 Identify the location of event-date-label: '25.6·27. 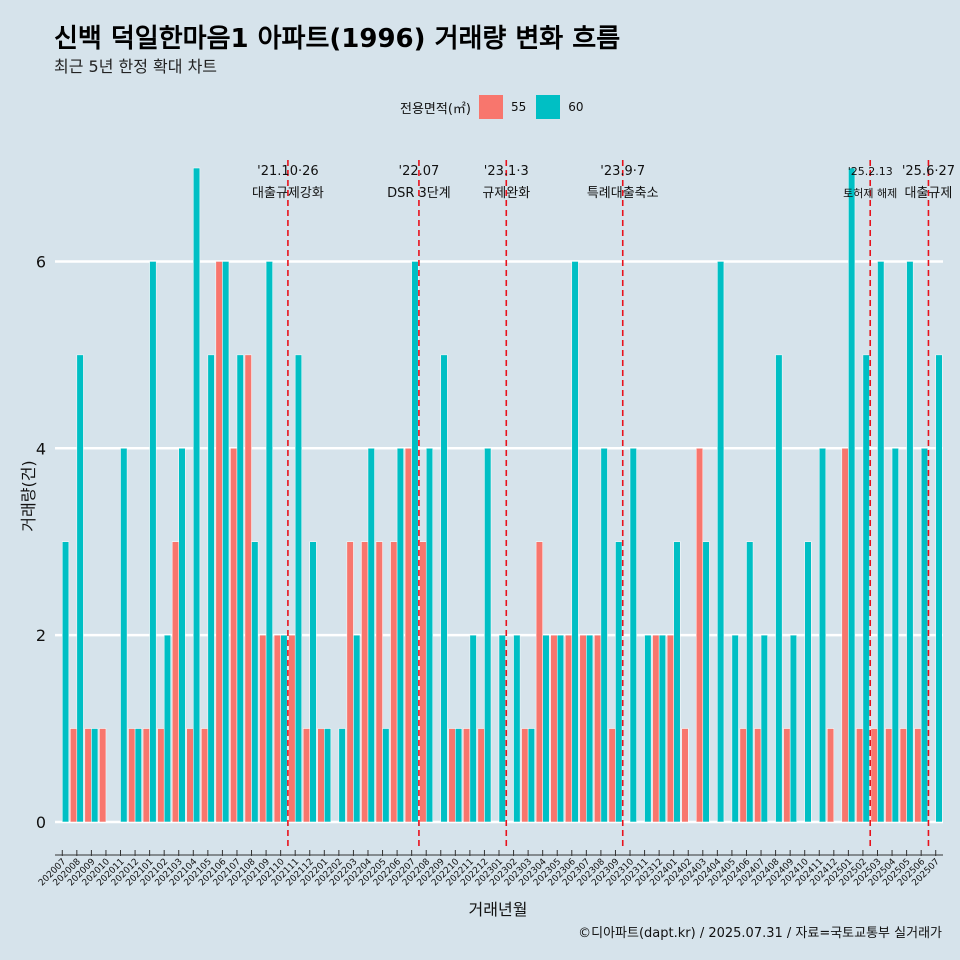
(928, 171).